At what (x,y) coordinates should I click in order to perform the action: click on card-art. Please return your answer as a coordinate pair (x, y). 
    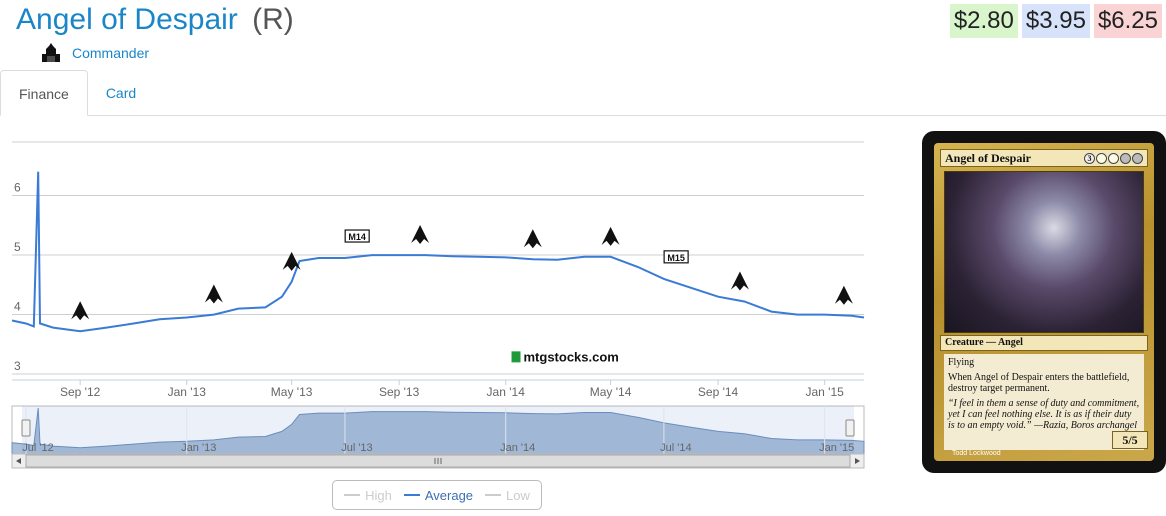
    Looking at the image, I should click on (1044, 252).